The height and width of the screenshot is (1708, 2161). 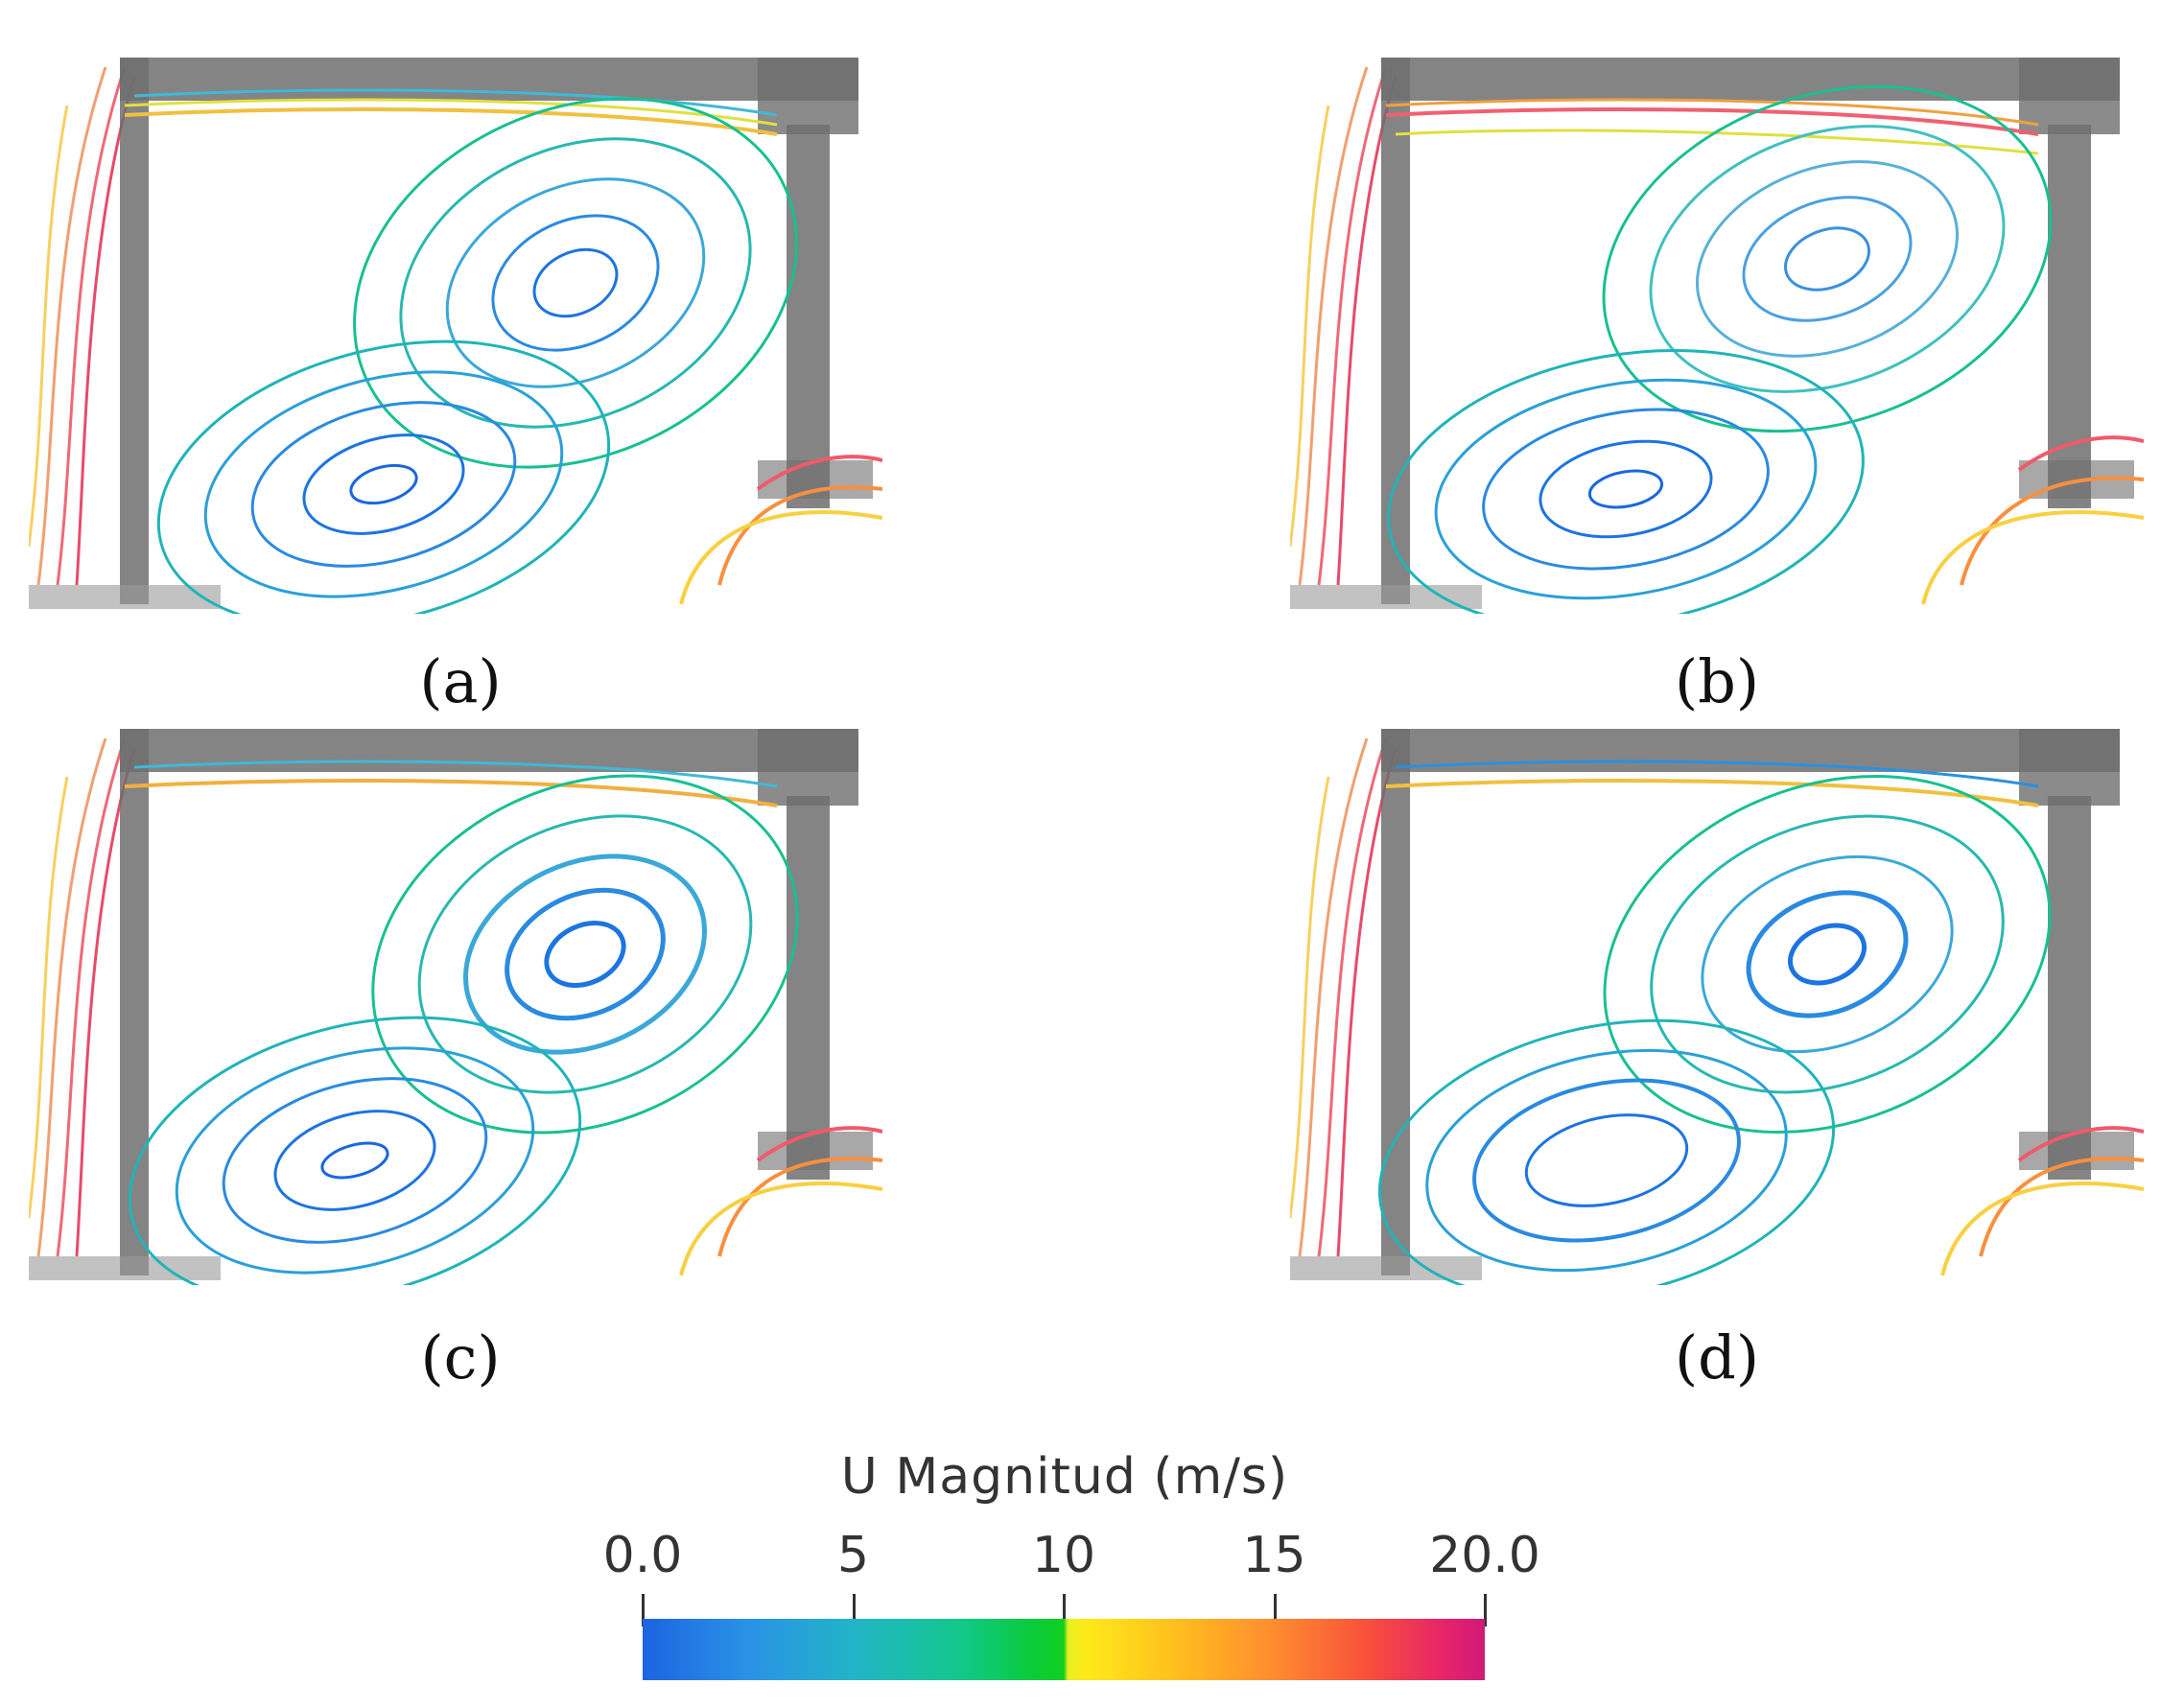 I want to click on colorbar-tick-label: 0.0, so click(x=642, y=1556).